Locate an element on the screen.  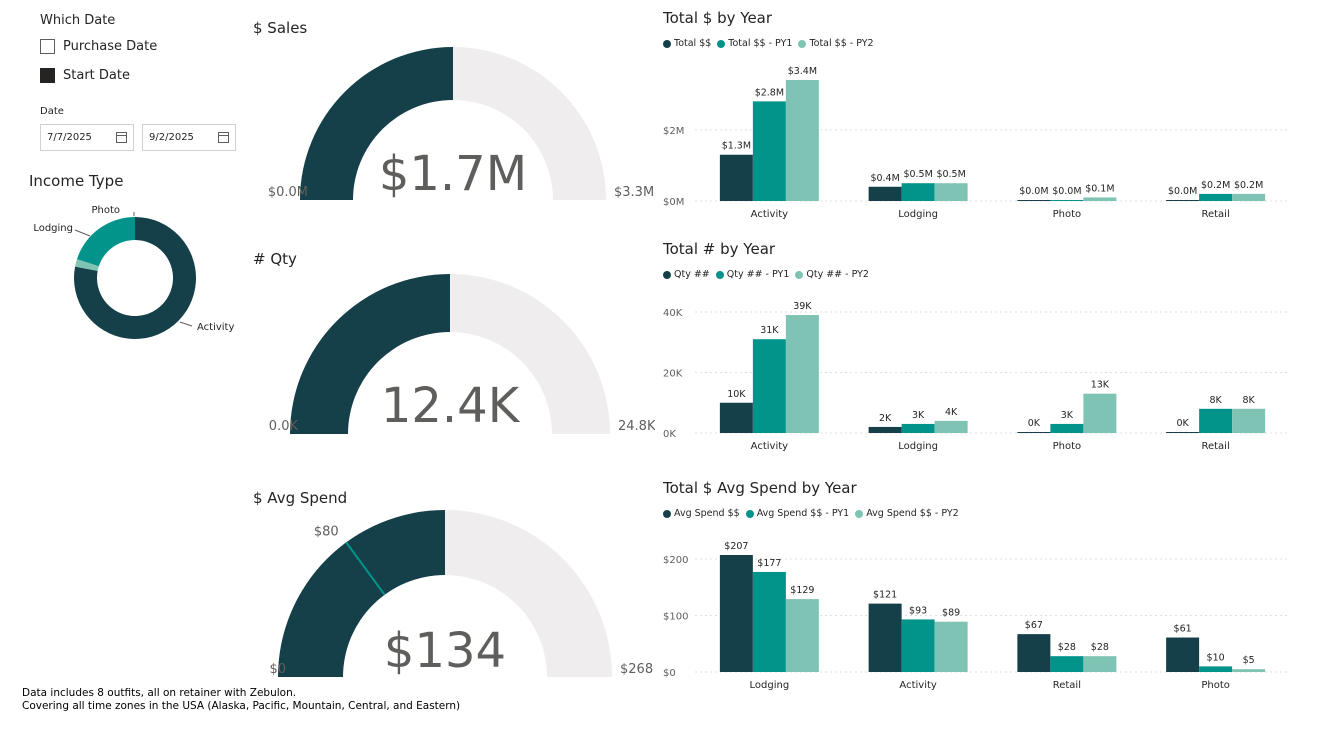
data-label: $0.5M is located at coordinates (917, 174).